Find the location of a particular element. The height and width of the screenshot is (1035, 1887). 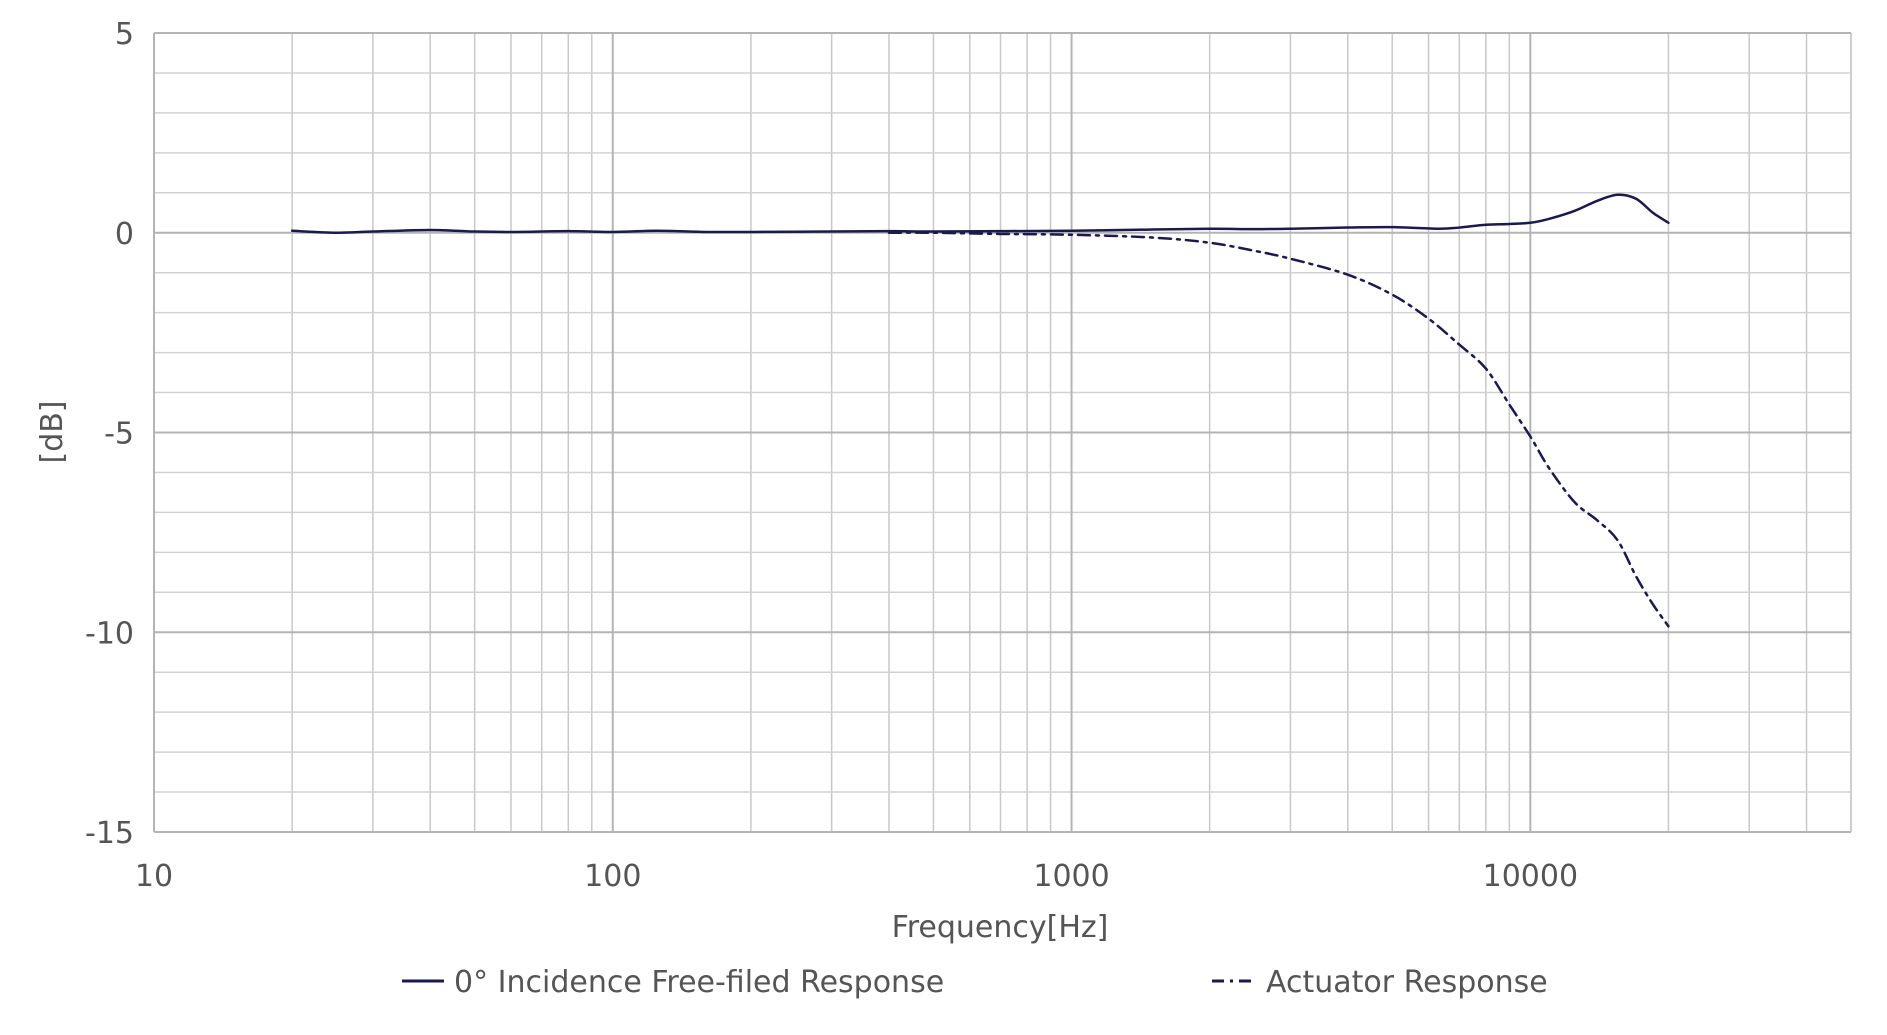

y-tick-label: -15 is located at coordinates (109, 833).